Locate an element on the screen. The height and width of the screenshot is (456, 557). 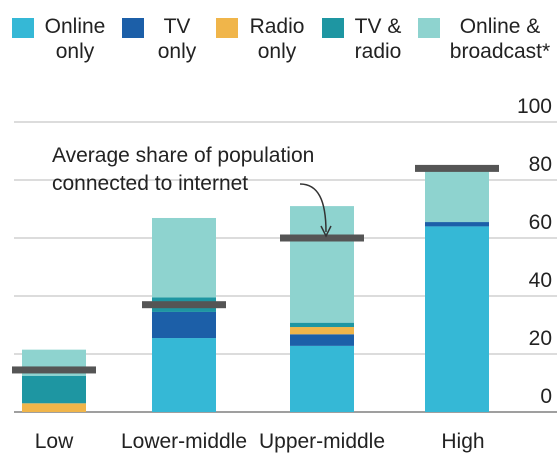
legend-item: Radio only is located at coordinates (264, 39).